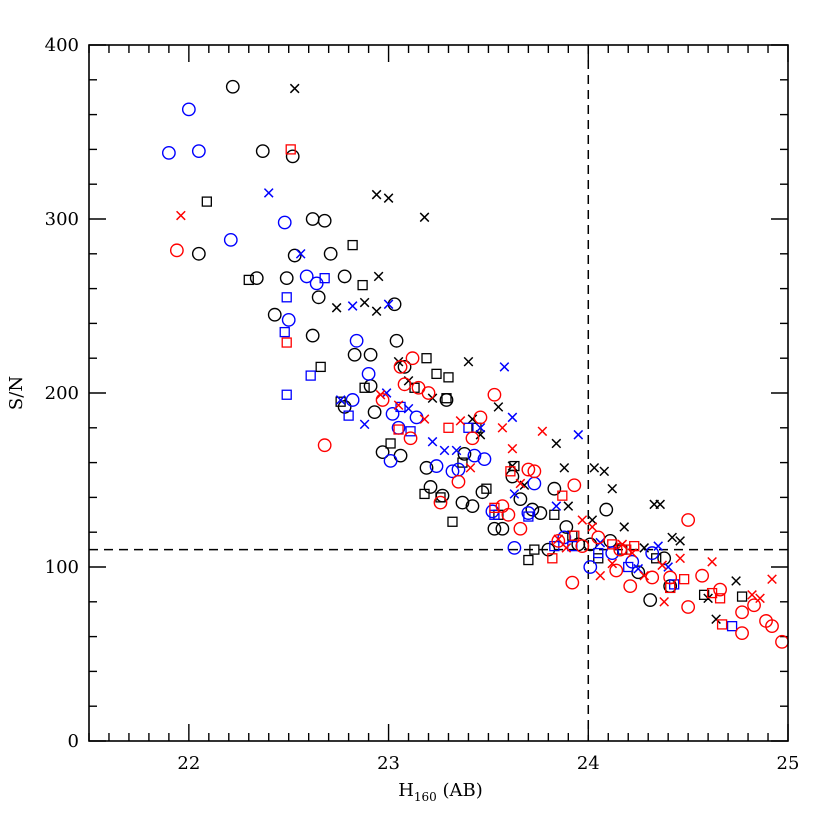 Image resolution: width=830 pixels, height=830 pixels. I want to click on y-tick-label: 300, so click(62, 219).